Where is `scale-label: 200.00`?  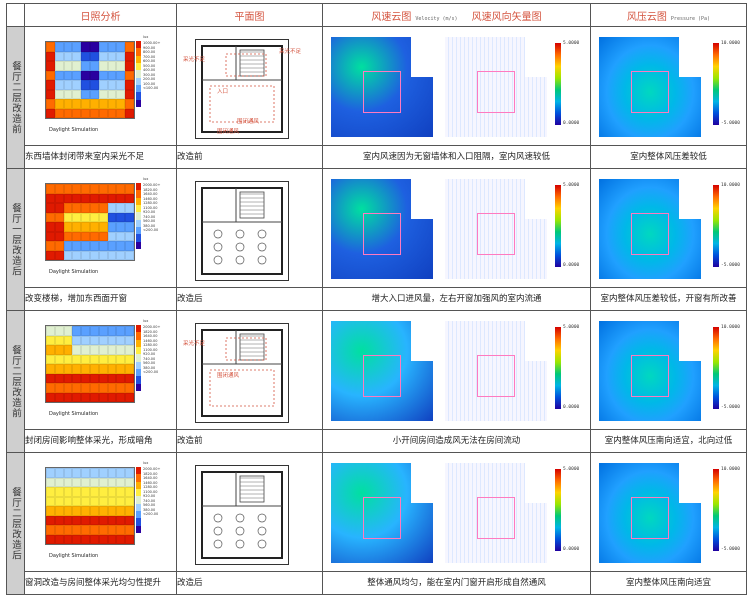 scale-label: 200.00 is located at coordinates (149, 79).